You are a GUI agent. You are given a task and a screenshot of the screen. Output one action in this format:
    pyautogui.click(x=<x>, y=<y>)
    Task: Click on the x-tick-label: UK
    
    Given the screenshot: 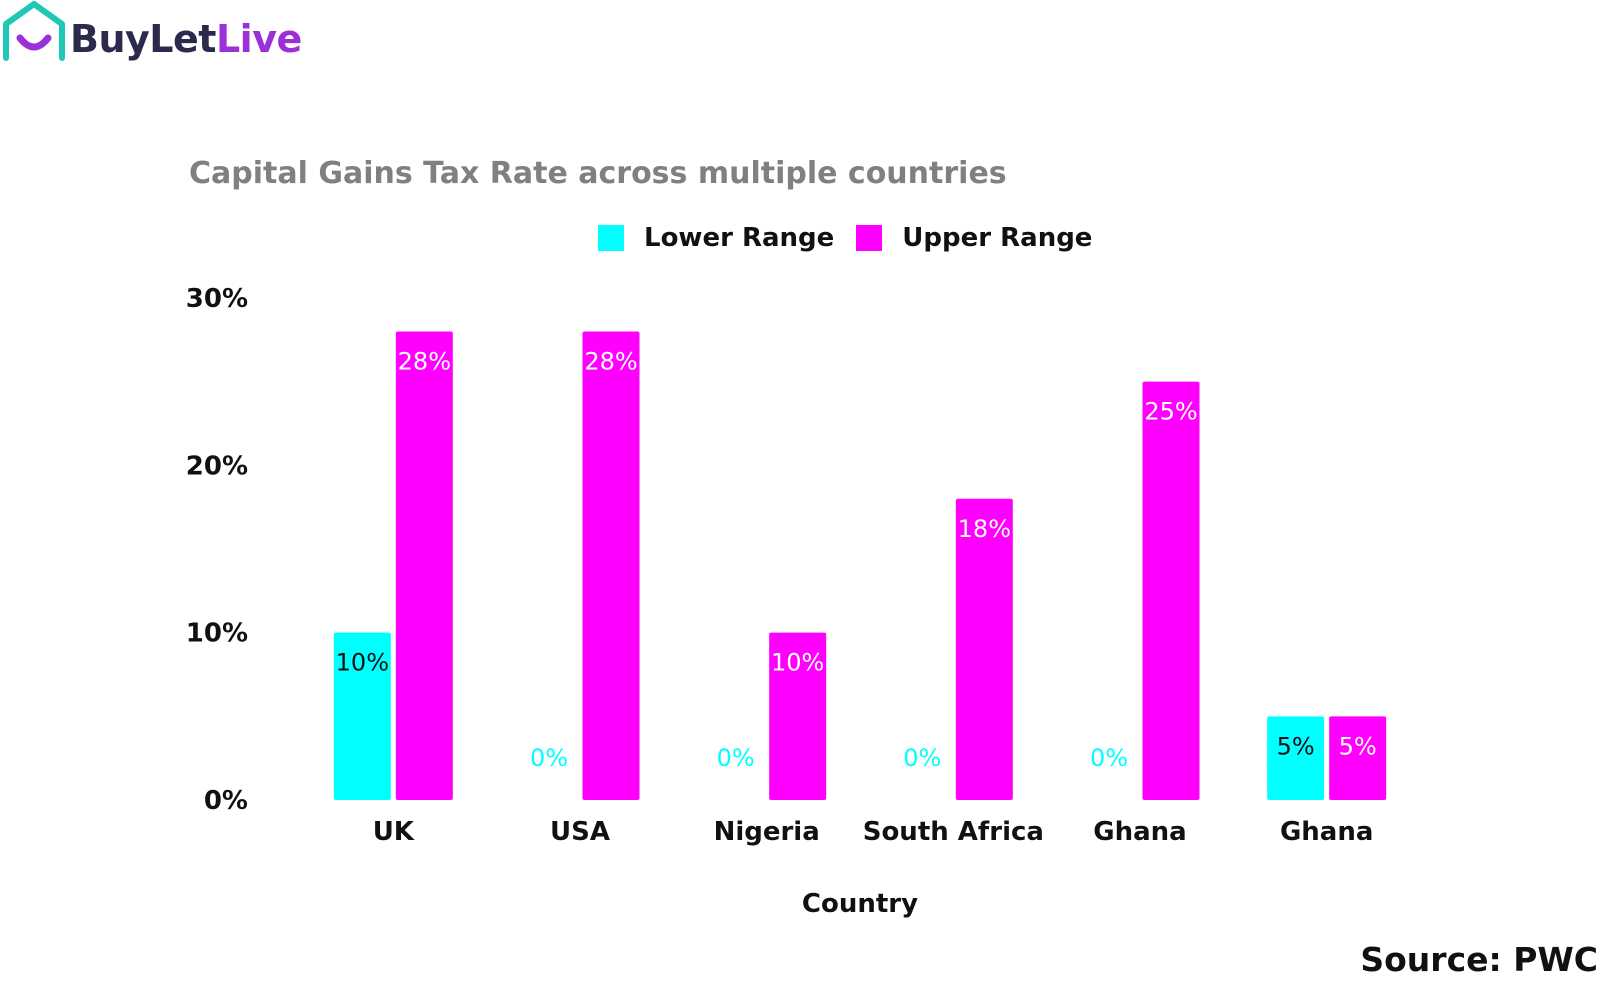 What is the action you would take?
    pyautogui.click(x=394, y=832)
    